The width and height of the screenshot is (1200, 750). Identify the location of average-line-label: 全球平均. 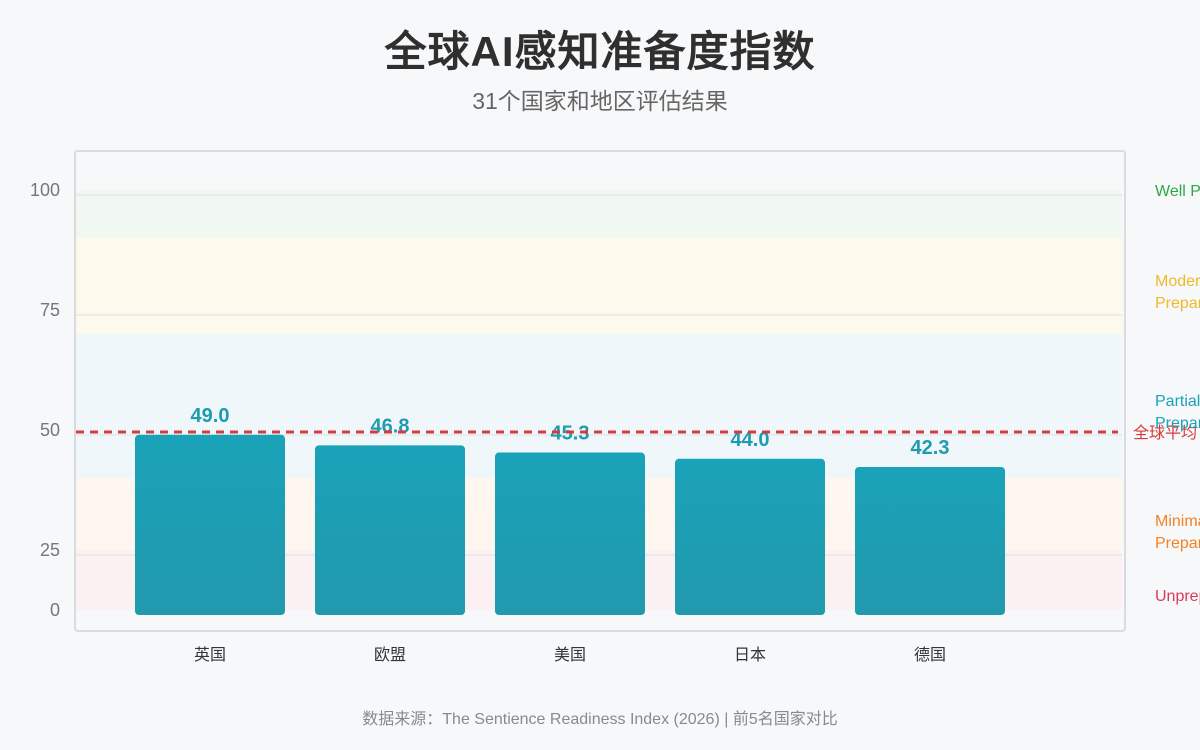
(1165, 432).